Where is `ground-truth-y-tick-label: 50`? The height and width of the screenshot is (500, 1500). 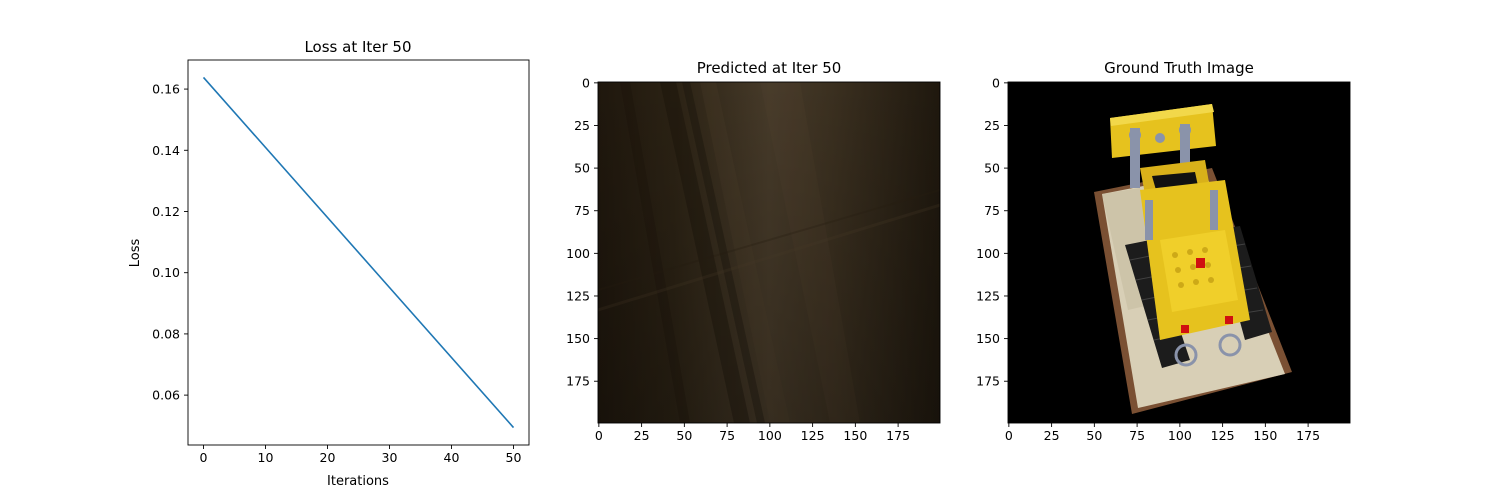 ground-truth-y-tick-label: 50 is located at coordinates (992, 168).